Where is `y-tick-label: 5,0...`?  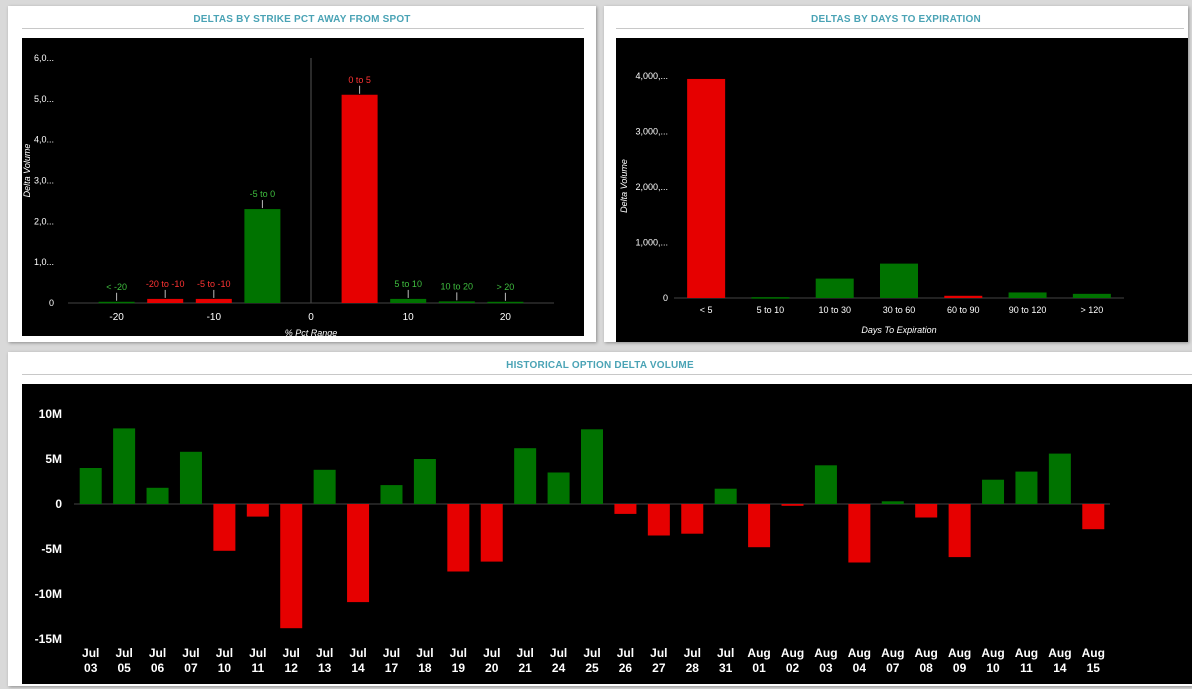
y-tick-label: 5,0... is located at coordinates (44, 99).